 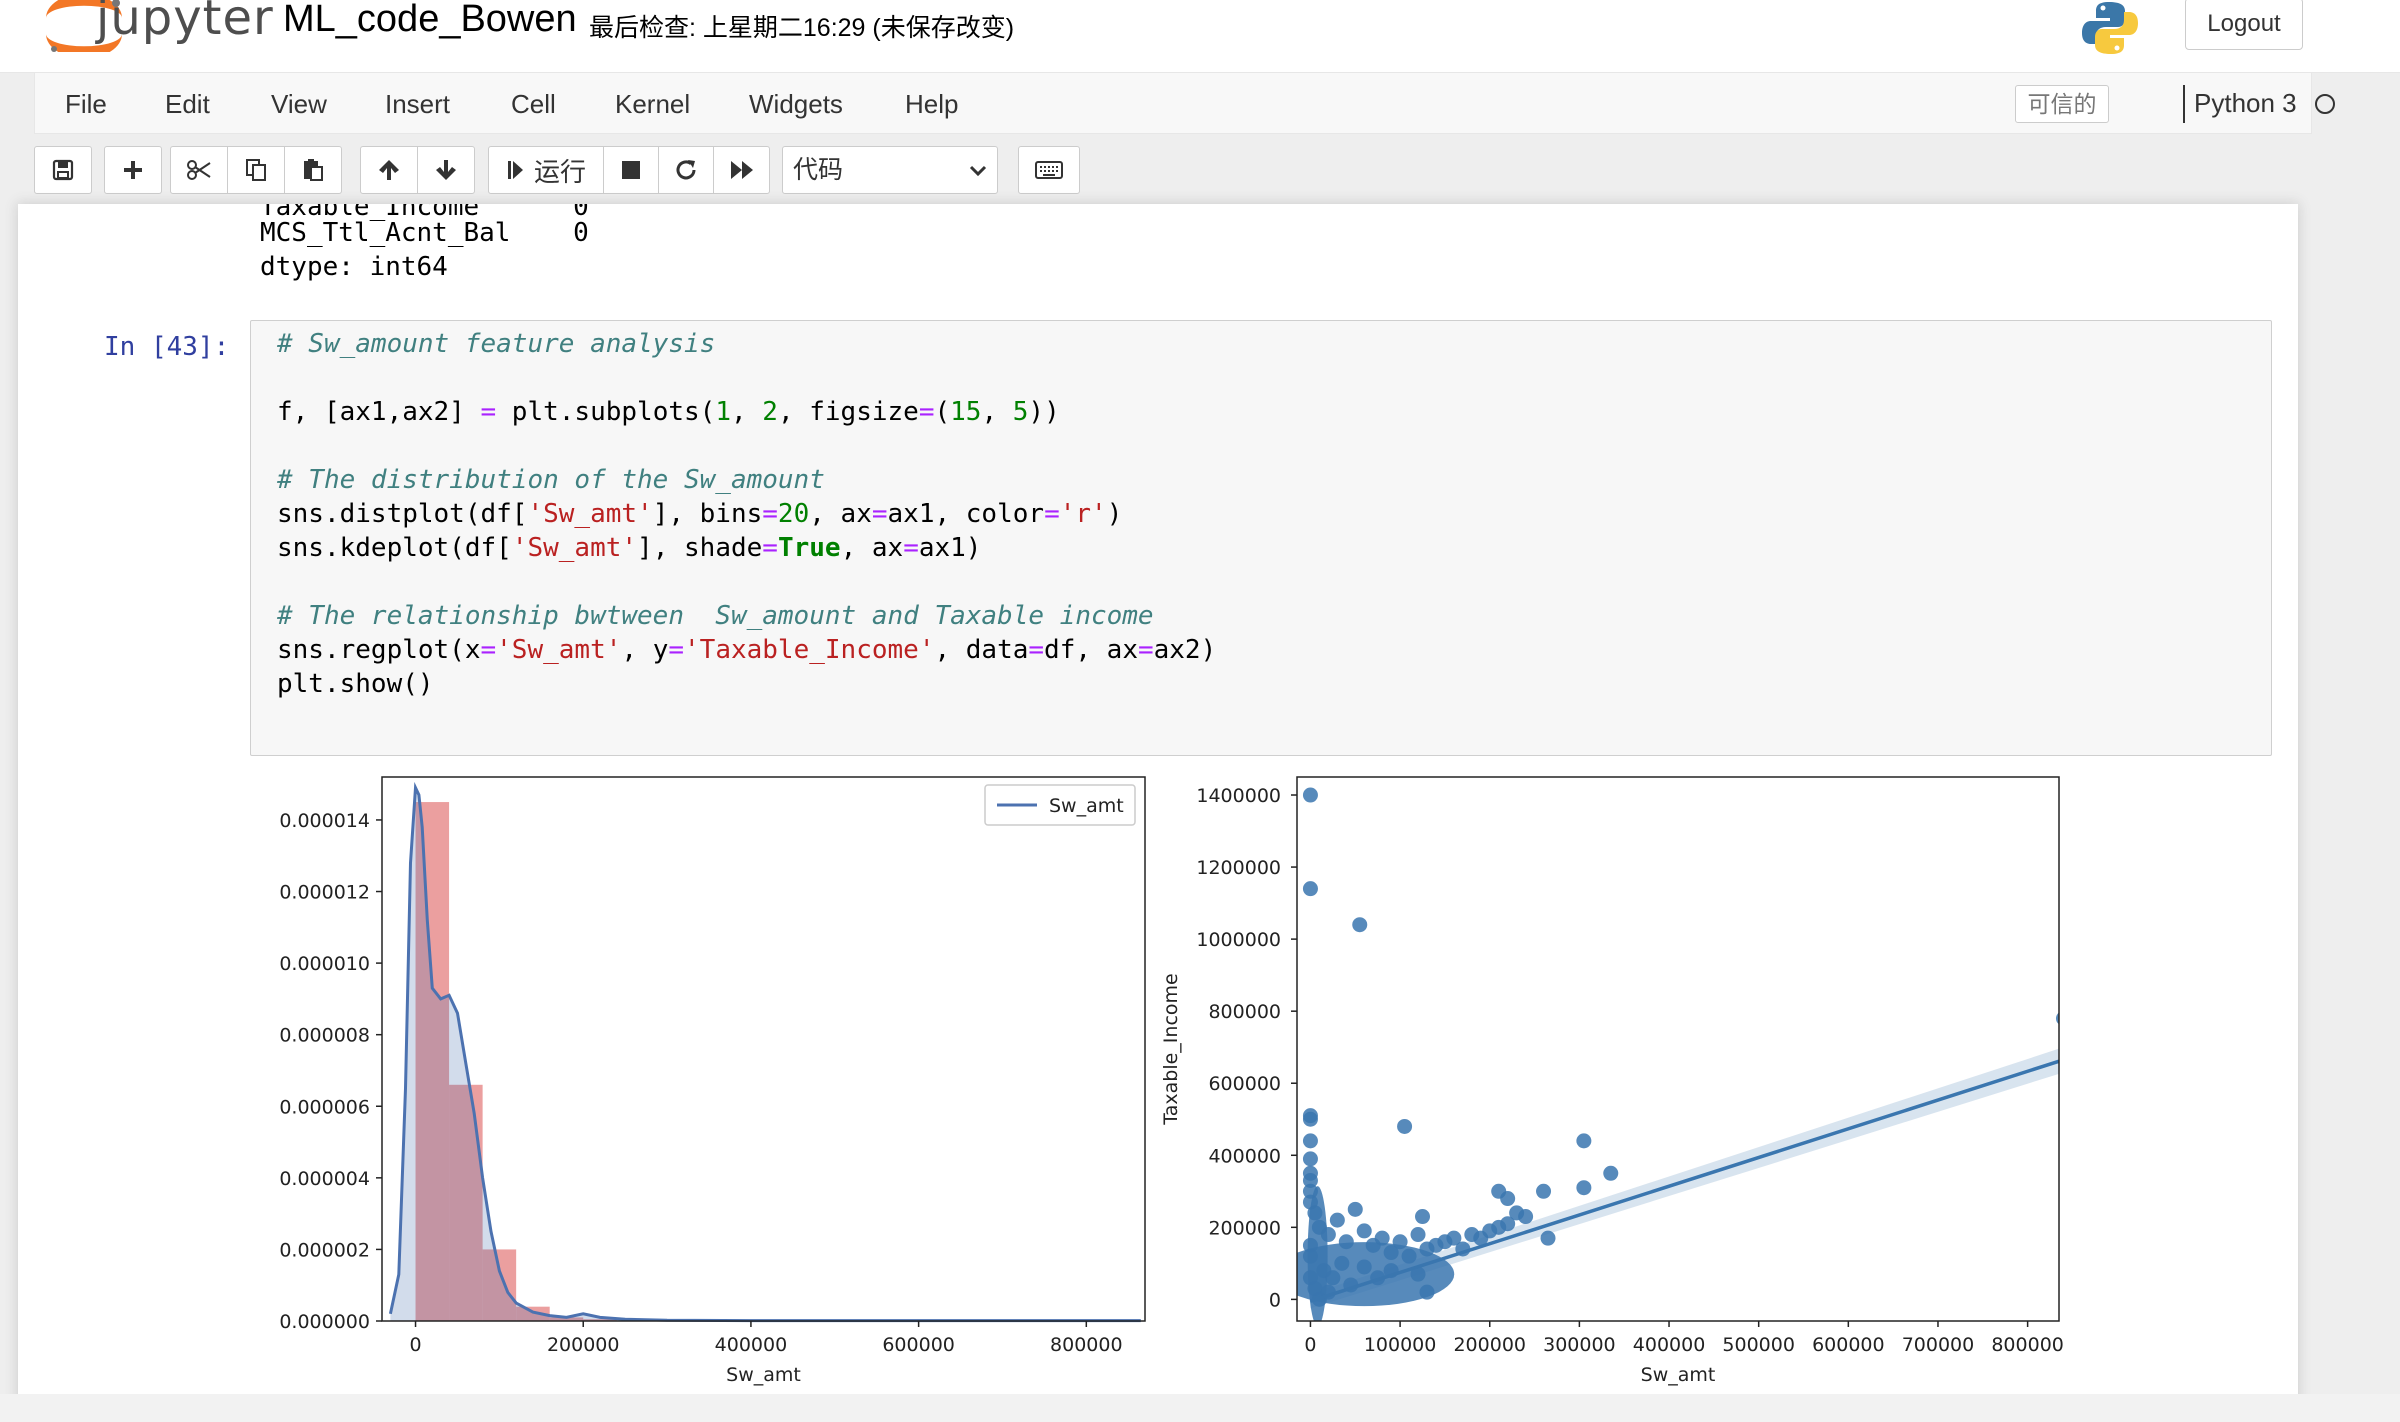 What do you see at coordinates (1678, 1054) in the screenshot?
I see `plot-area` at bounding box center [1678, 1054].